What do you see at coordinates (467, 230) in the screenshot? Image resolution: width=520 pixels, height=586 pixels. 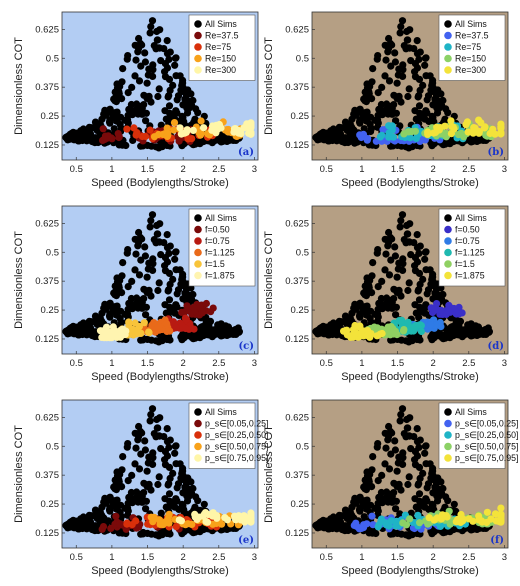 I see `legend-label: f=0.50` at bounding box center [467, 230].